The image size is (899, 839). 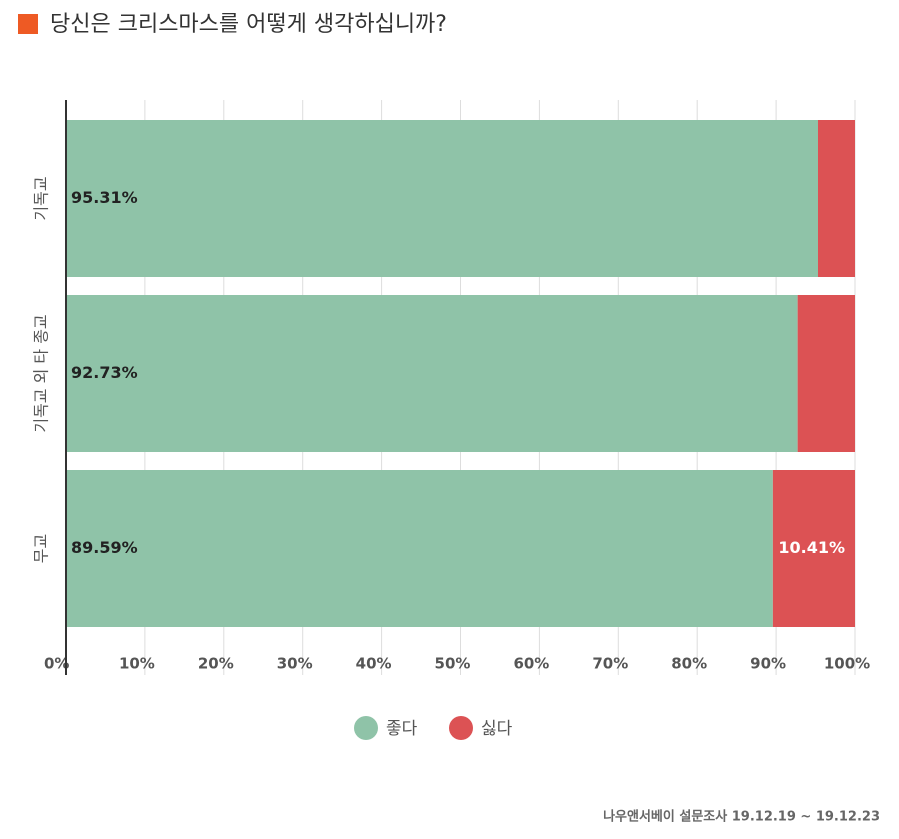 I want to click on x-tick-label: 50%, so click(x=453, y=664).